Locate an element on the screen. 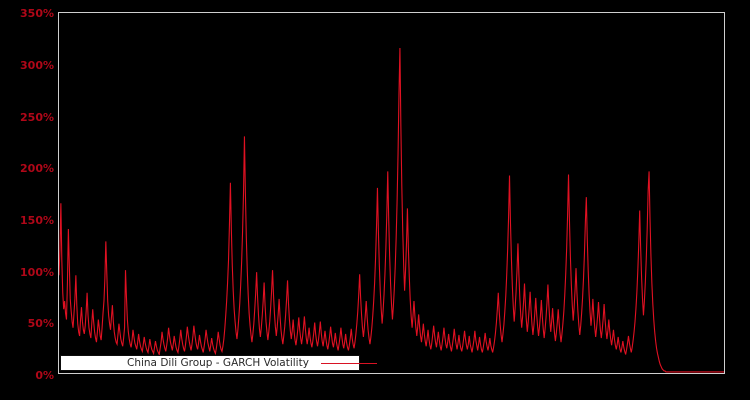 The height and width of the screenshot is (400, 750). chart-legend: China Dili Group - GARCH Volatility is located at coordinates (218, 363).